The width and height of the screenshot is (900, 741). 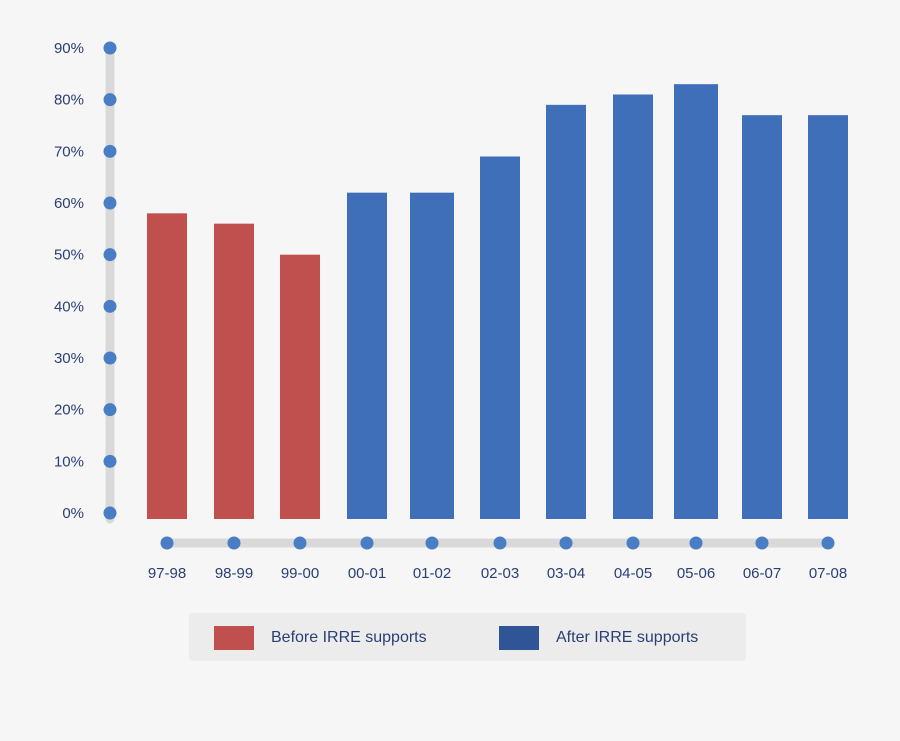 I want to click on x-tick-label: 04-05, so click(x=633, y=573).